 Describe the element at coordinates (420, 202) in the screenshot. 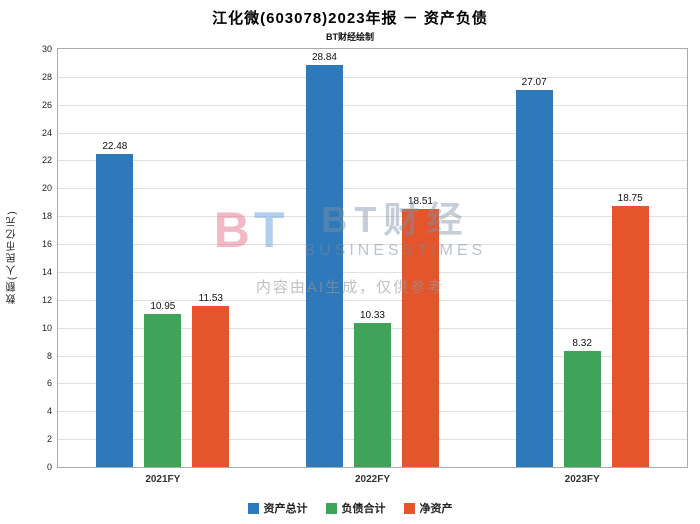

I see `bar-value-label: 18.51` at that location.